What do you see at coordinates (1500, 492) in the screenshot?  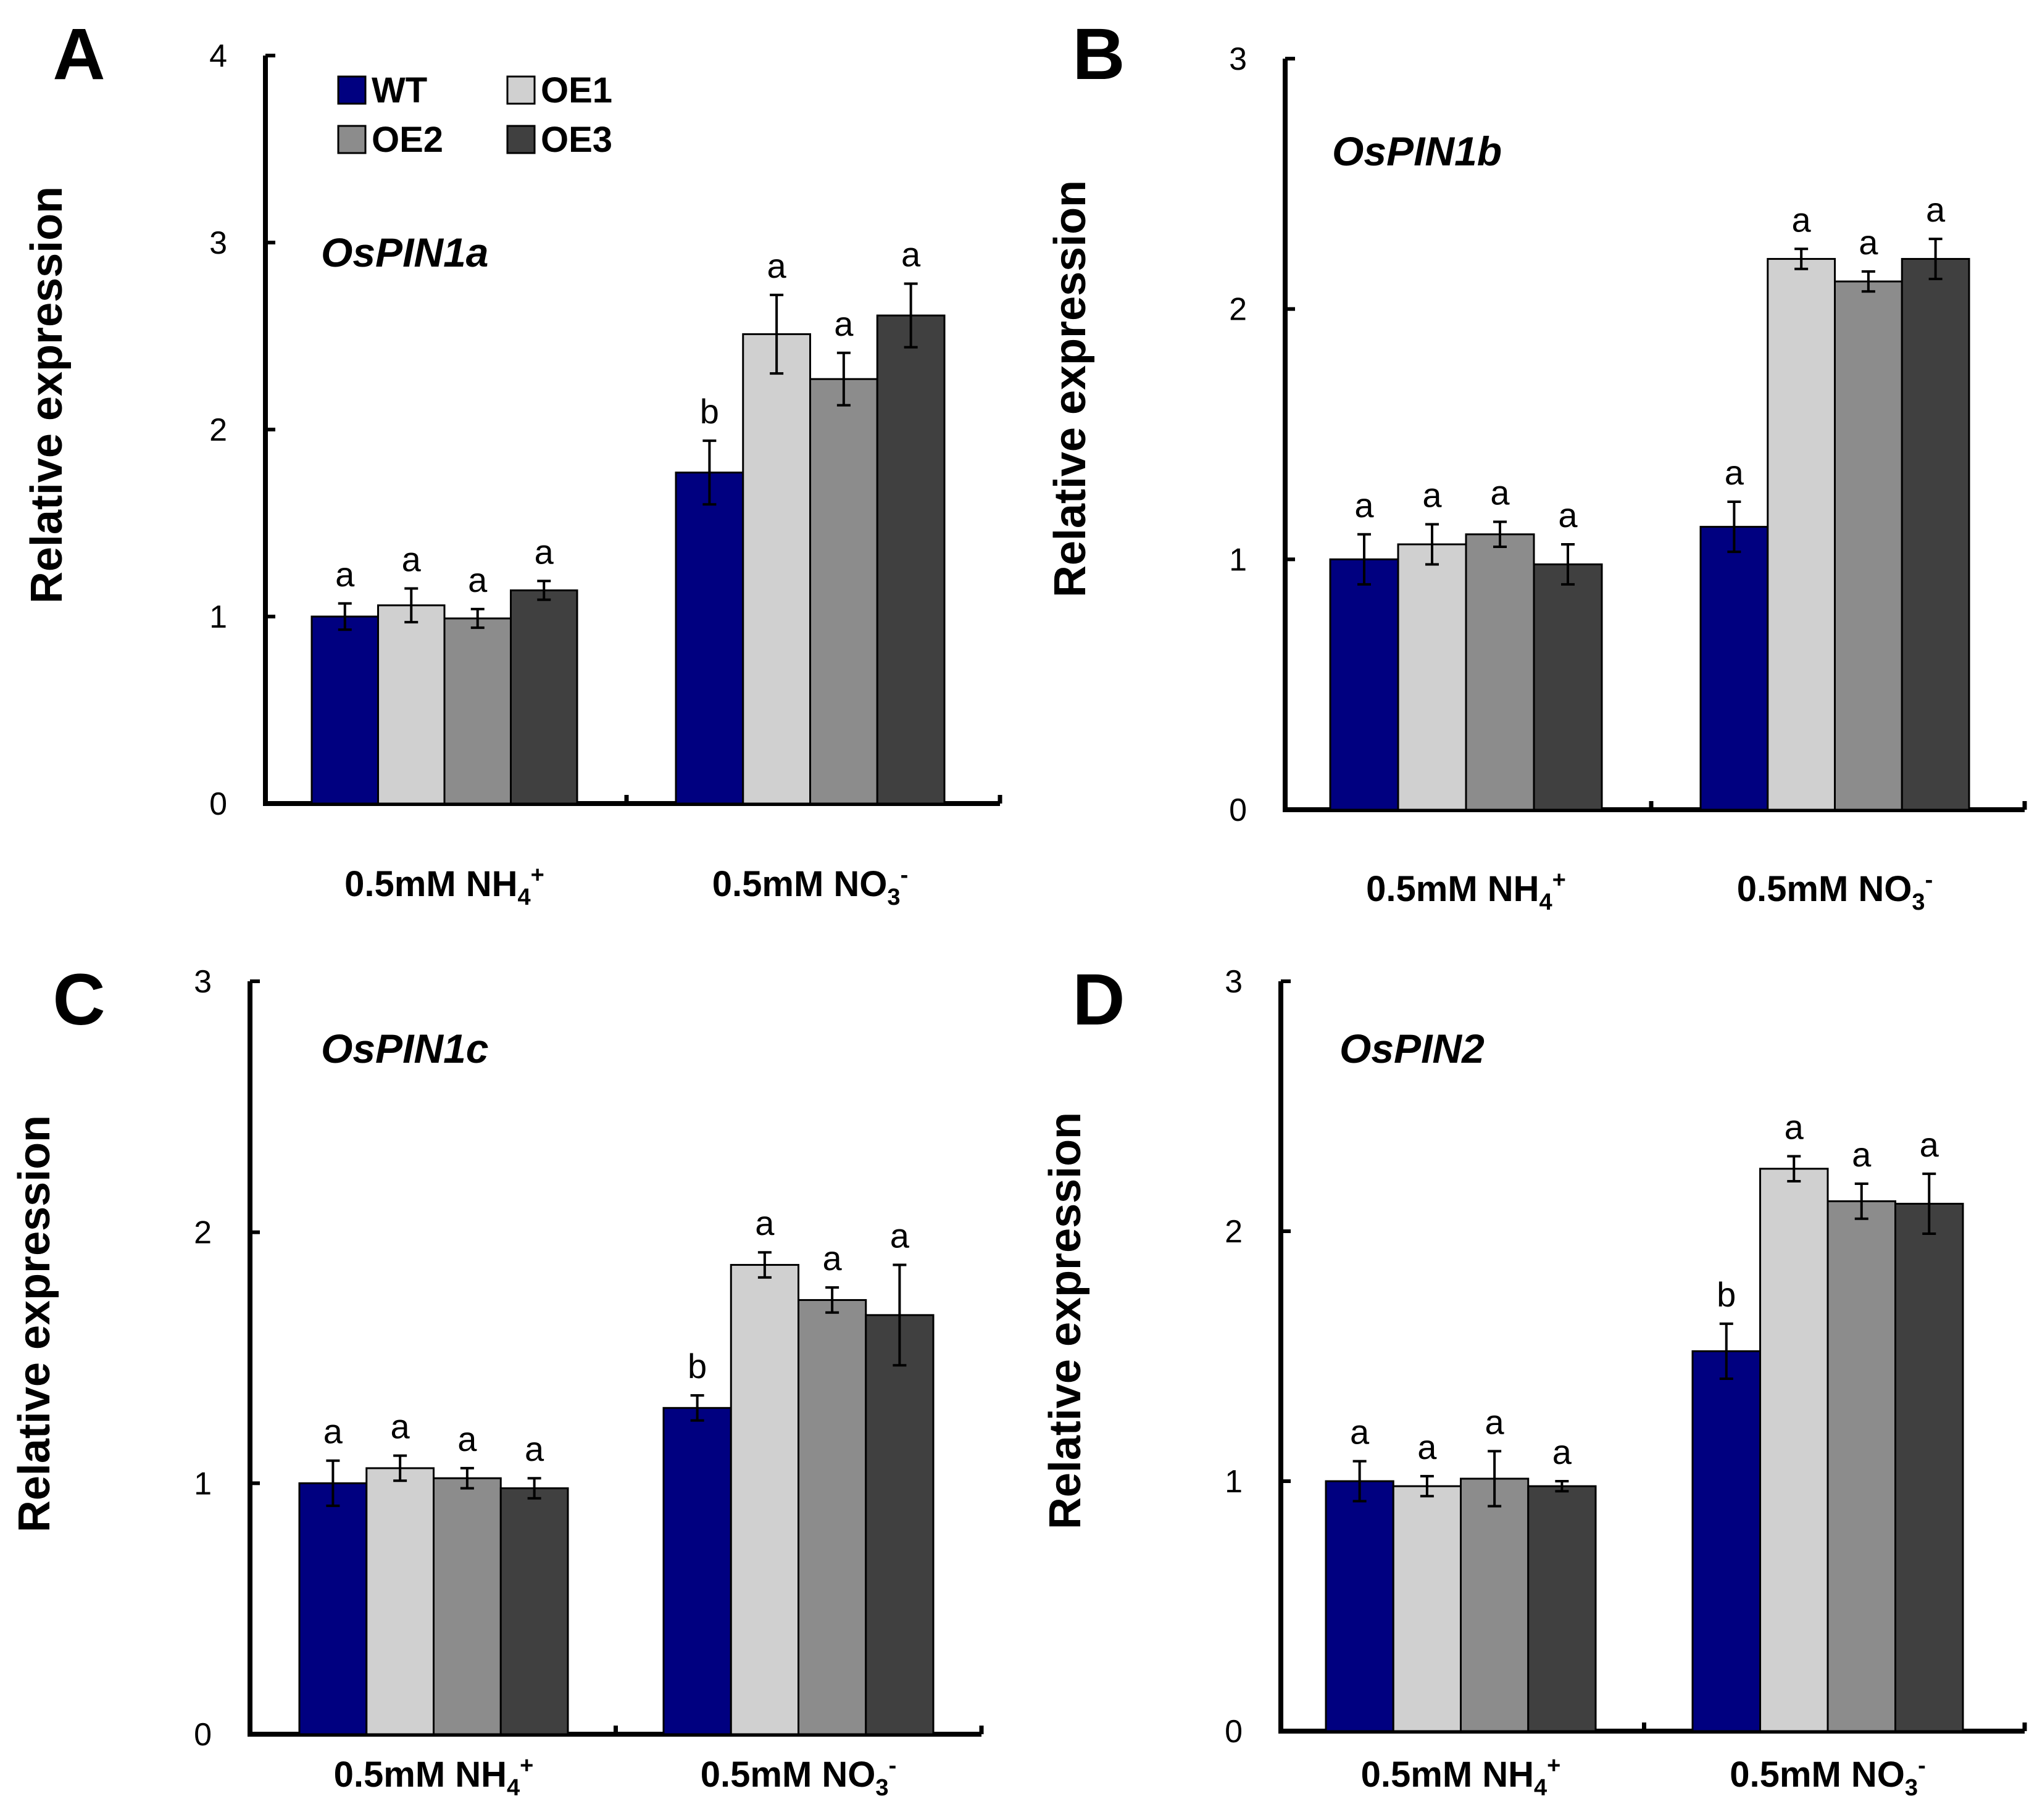 I see `sig-letter-b-oe2-1: a` at bounding box center [1500, 492].